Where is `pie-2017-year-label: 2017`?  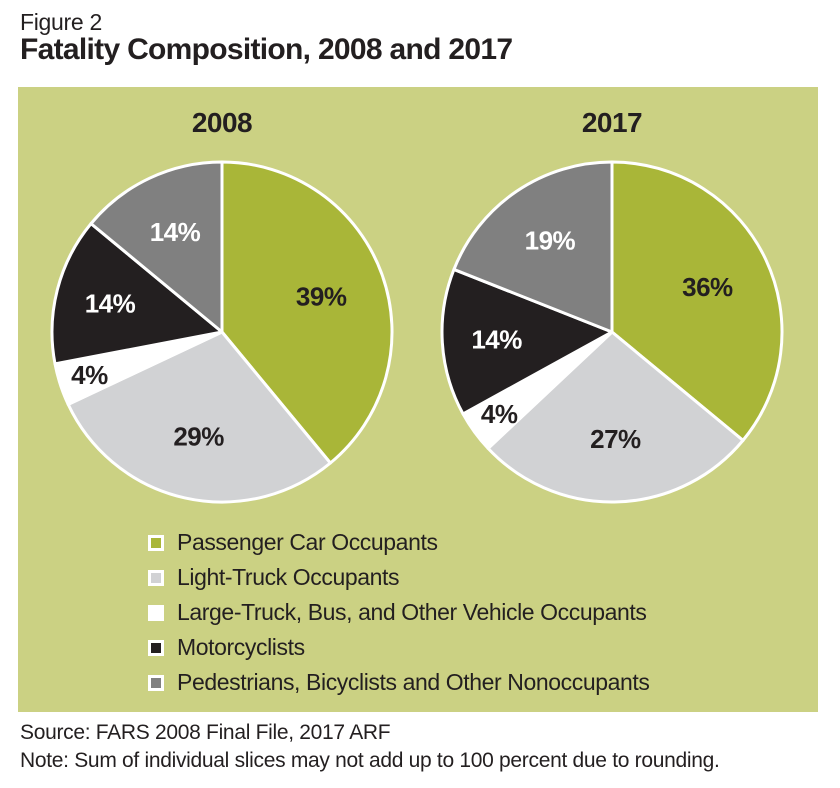
pie-2017-year-label: 2017 is located at coordinates (612, 122).